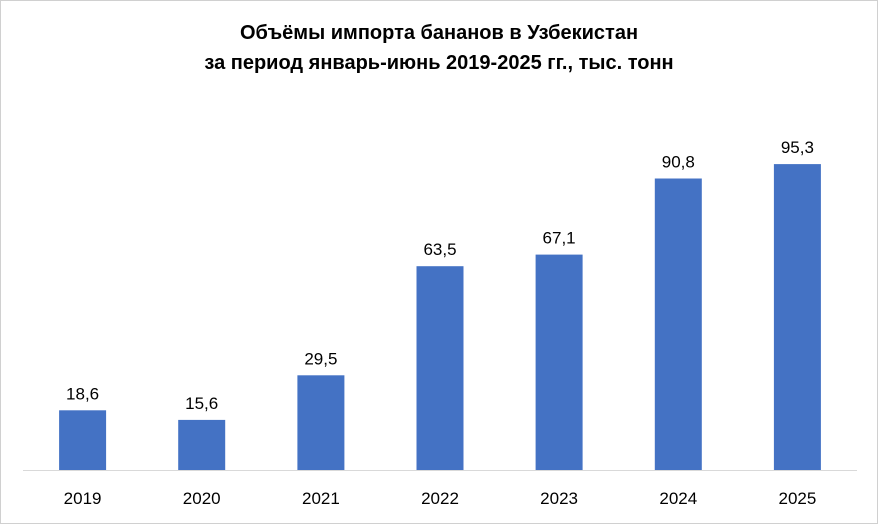 The height and width of the screenshot is (524, 878). What do you see at coordinates (678, 498) in the screenshot?
I see `x-tick-label-2024: 2024` at bounding box center [678, 498].